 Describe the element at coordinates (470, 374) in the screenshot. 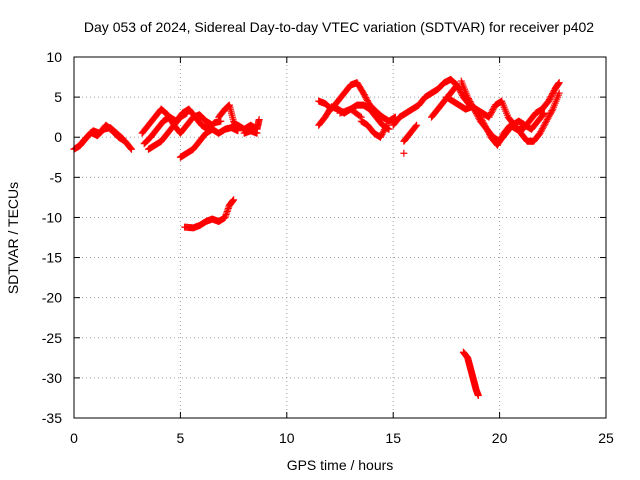

I see `series-U` at that location.